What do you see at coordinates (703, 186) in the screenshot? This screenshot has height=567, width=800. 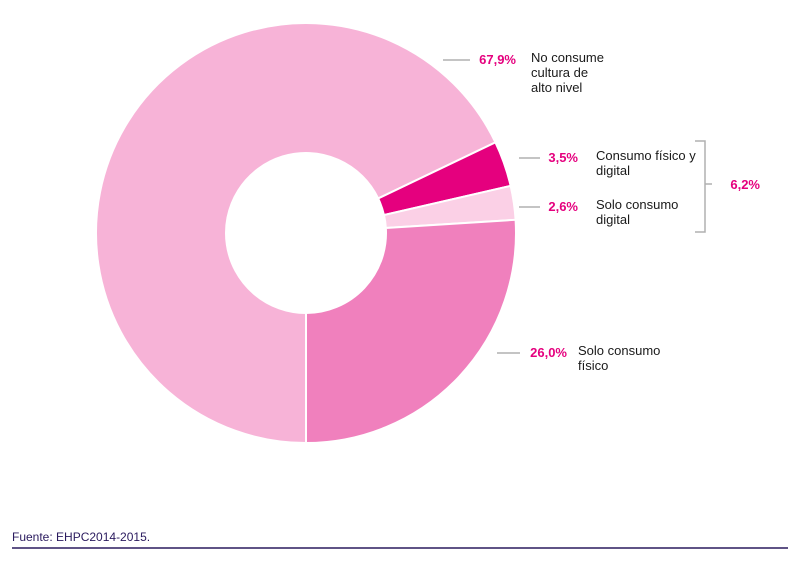 I see `group-bracket` at bounding box center [703, 186].